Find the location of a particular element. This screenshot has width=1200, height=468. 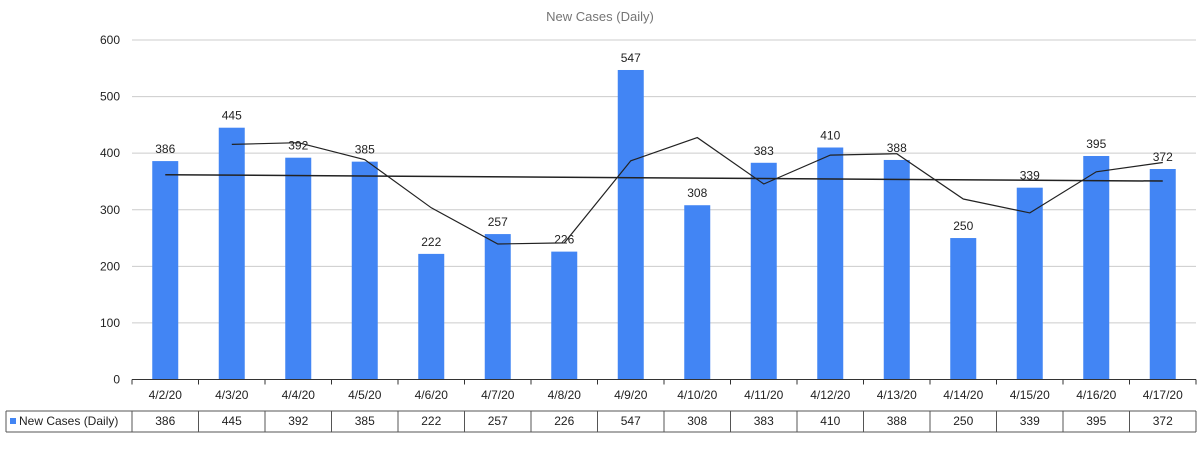

y-tick-label: 100 is located at coordinates (110, 323).